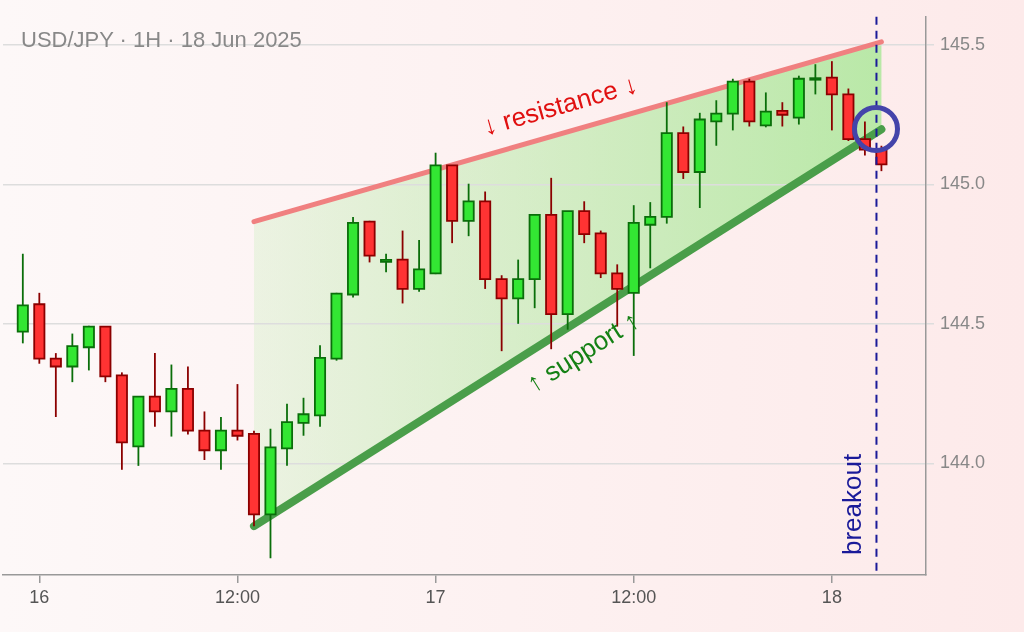  What do you see at coordinates (963, 183) in the screenshot?
I see `y-tick-label: 145.0` at bounding box center [963, 183].